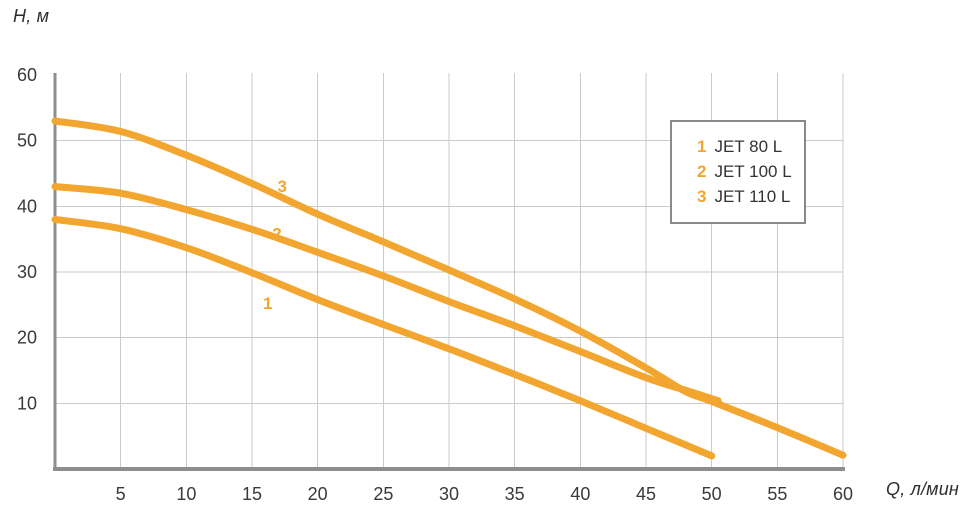 This screenshot has width=971, height=517. What do you see at coordinates (31, 16) in the screenshot?
I see `y-axis-title: H, м` at bounding box center [31, 16].